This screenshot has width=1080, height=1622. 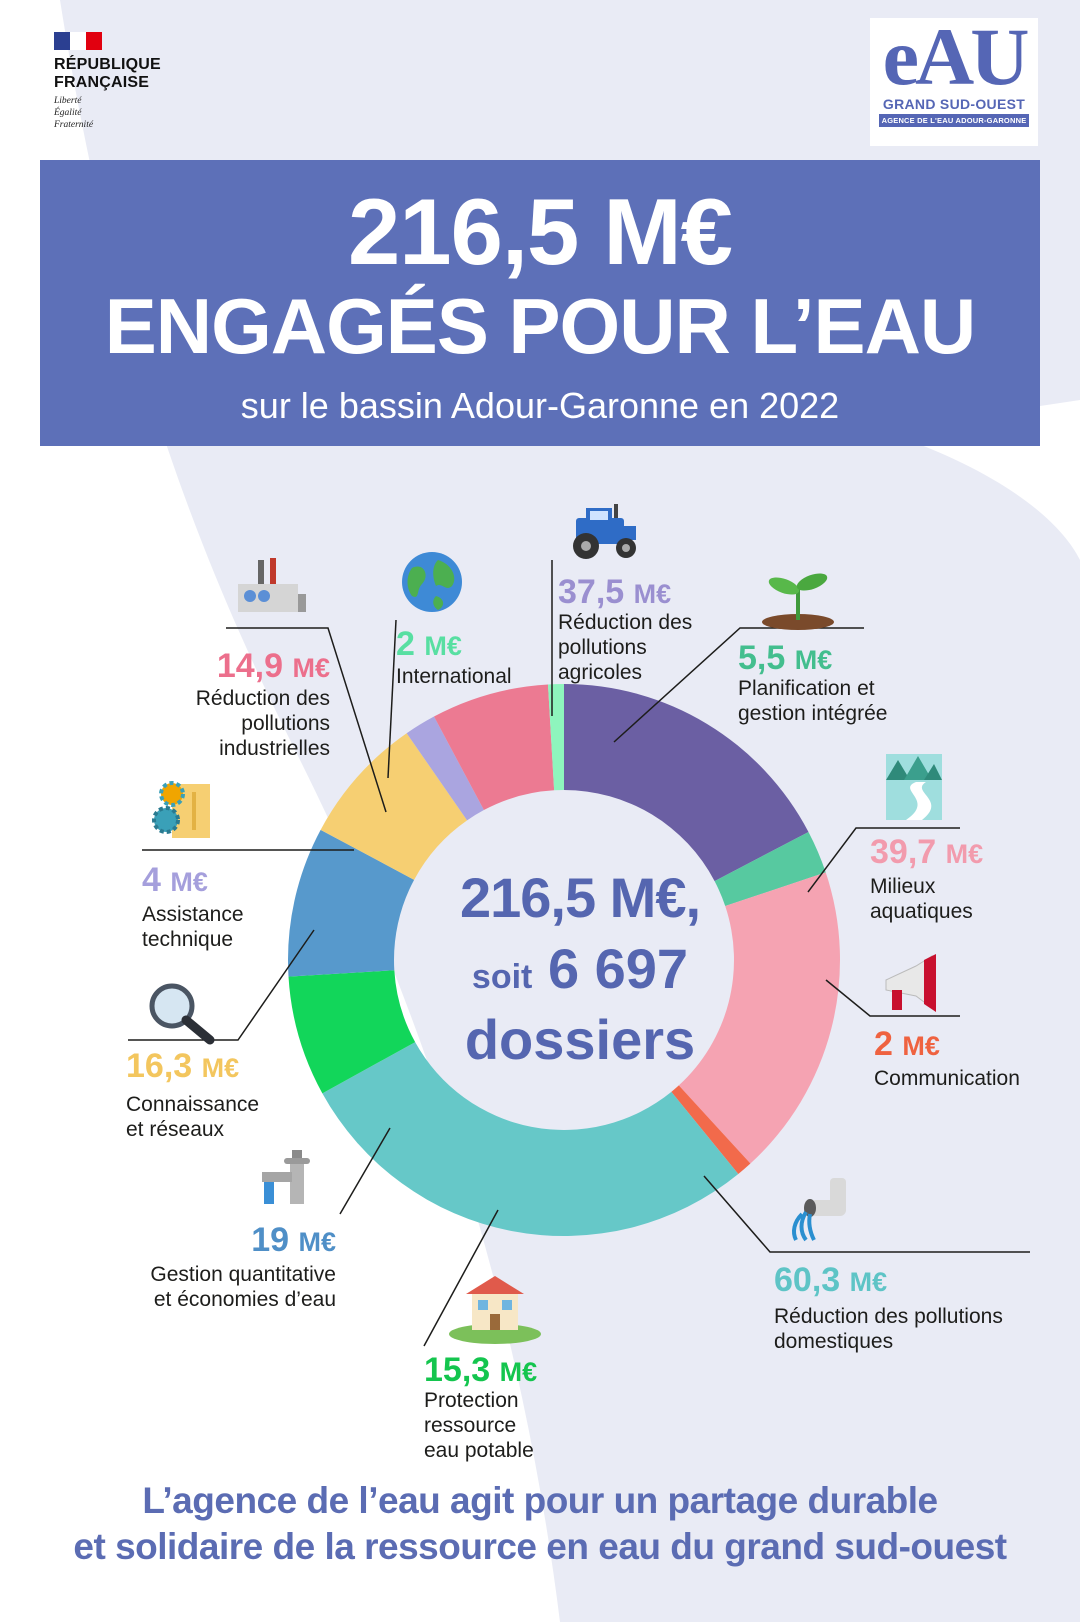 I want to click on agency-name: GRAND SUD-OUEST, so click(x=954, y=104).